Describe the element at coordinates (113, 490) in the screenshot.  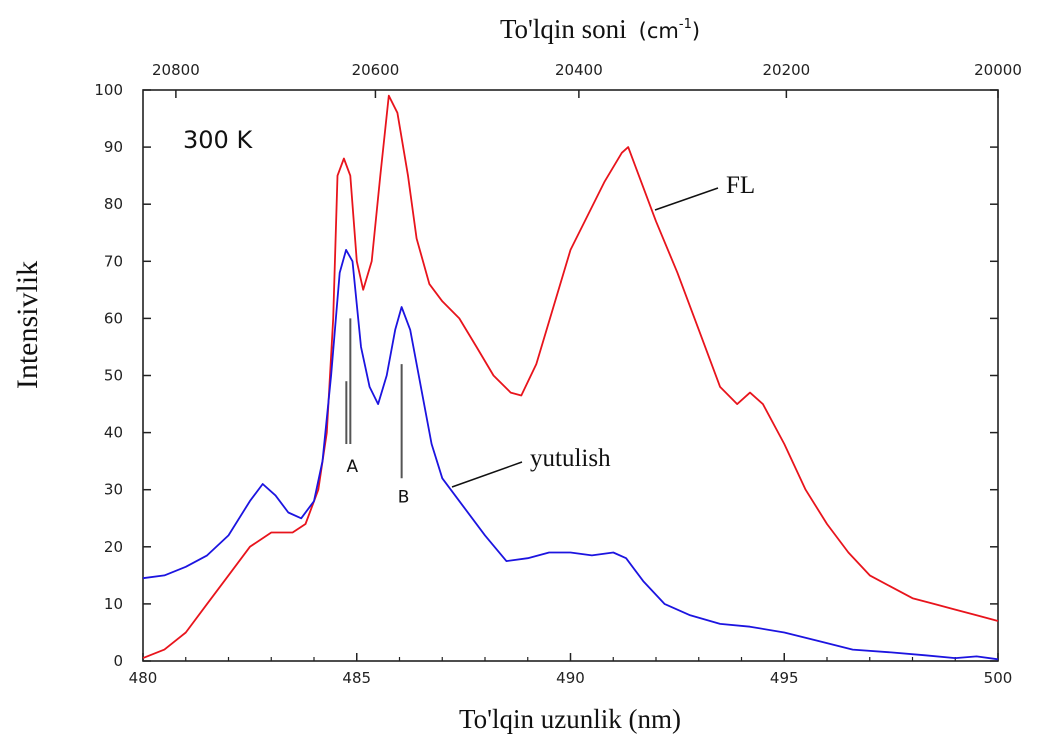
I see `y-tick-label: 30` at that location.